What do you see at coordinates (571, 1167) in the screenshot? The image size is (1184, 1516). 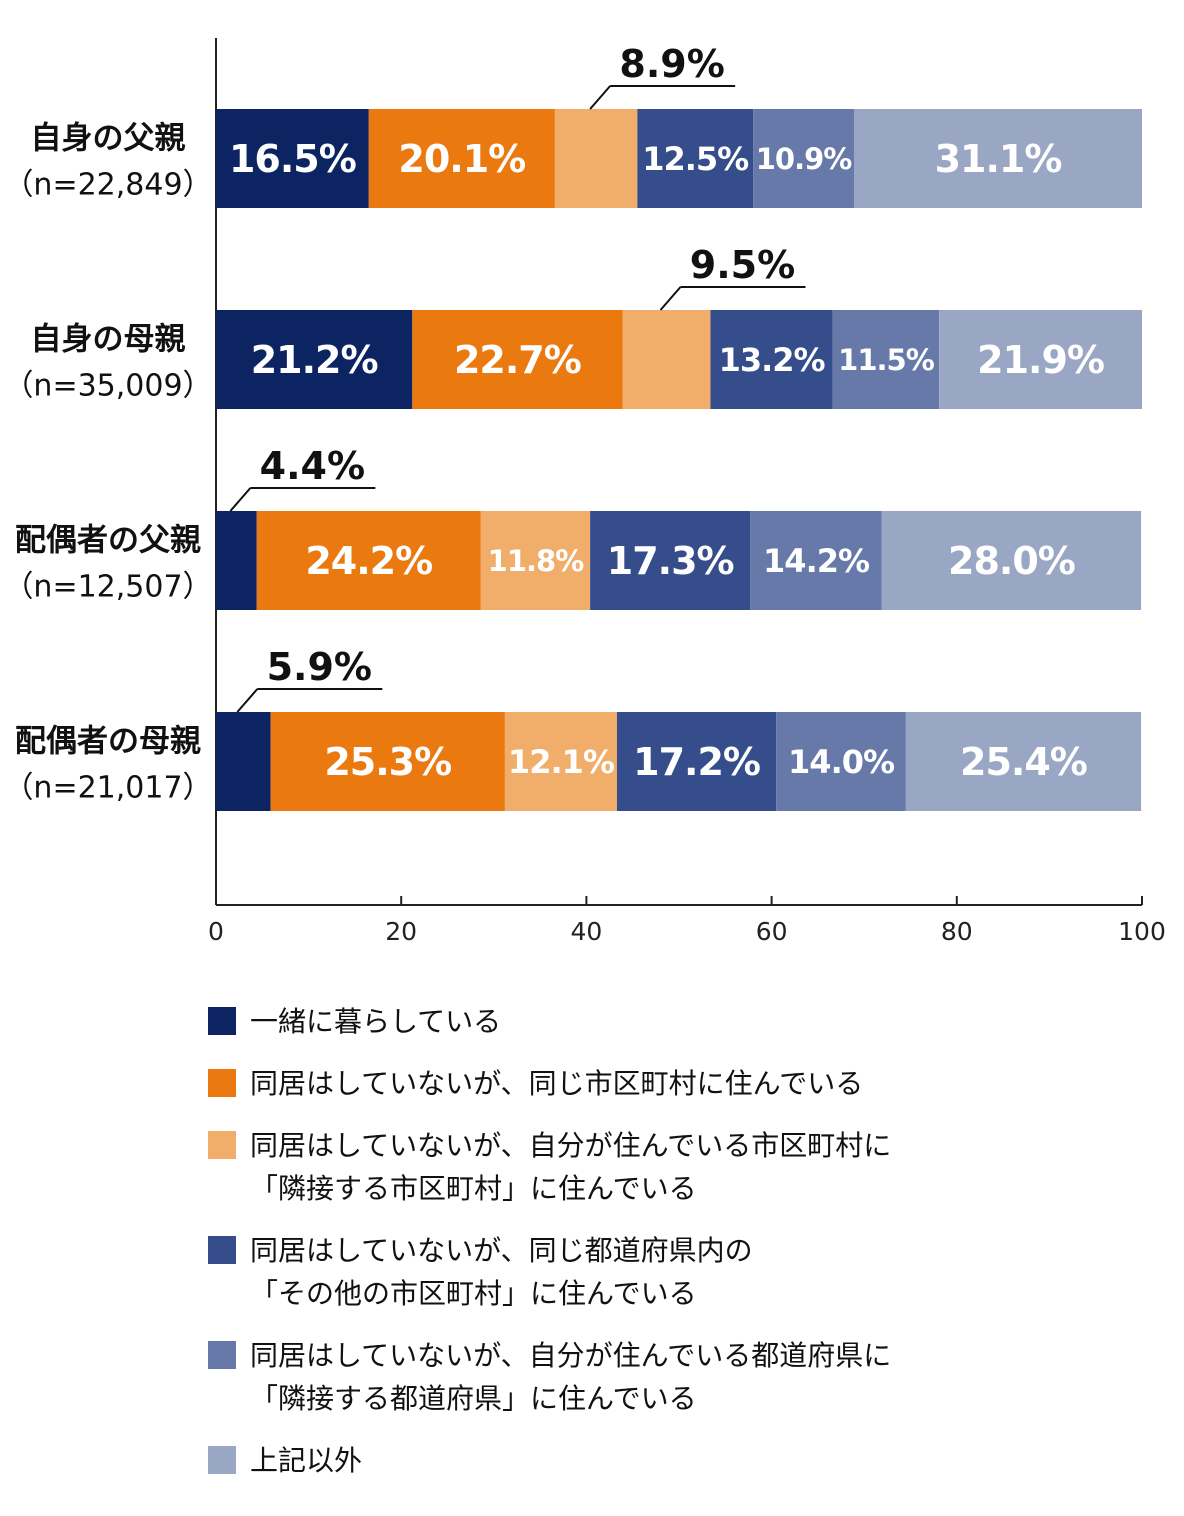 I see `legend-label-2: 同居はしていないが、自分が住んでいる市区町村に 「隣接する市区町村」に住んでいる` at bounding box center [571, 1167].